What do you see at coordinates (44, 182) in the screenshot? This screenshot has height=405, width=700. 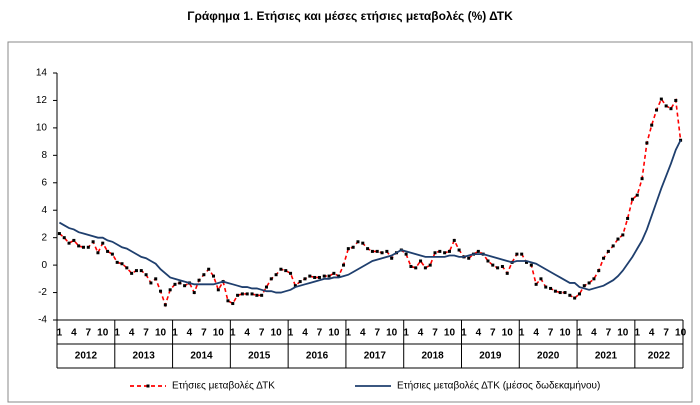 I see `y-tick-label: 6` at bounding box center [44, 182].